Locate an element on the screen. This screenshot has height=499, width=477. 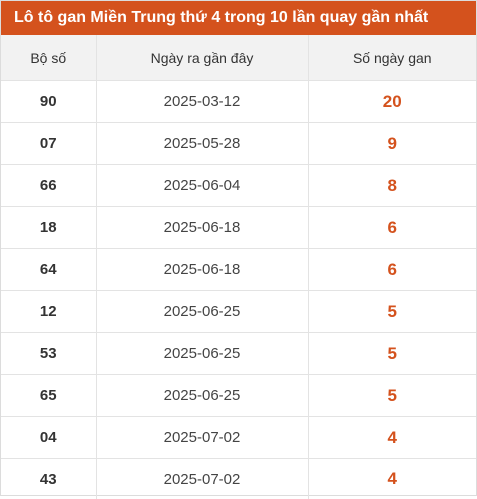
table-row: 53 2025-06-25 5 is located at coordinates (238, 354).